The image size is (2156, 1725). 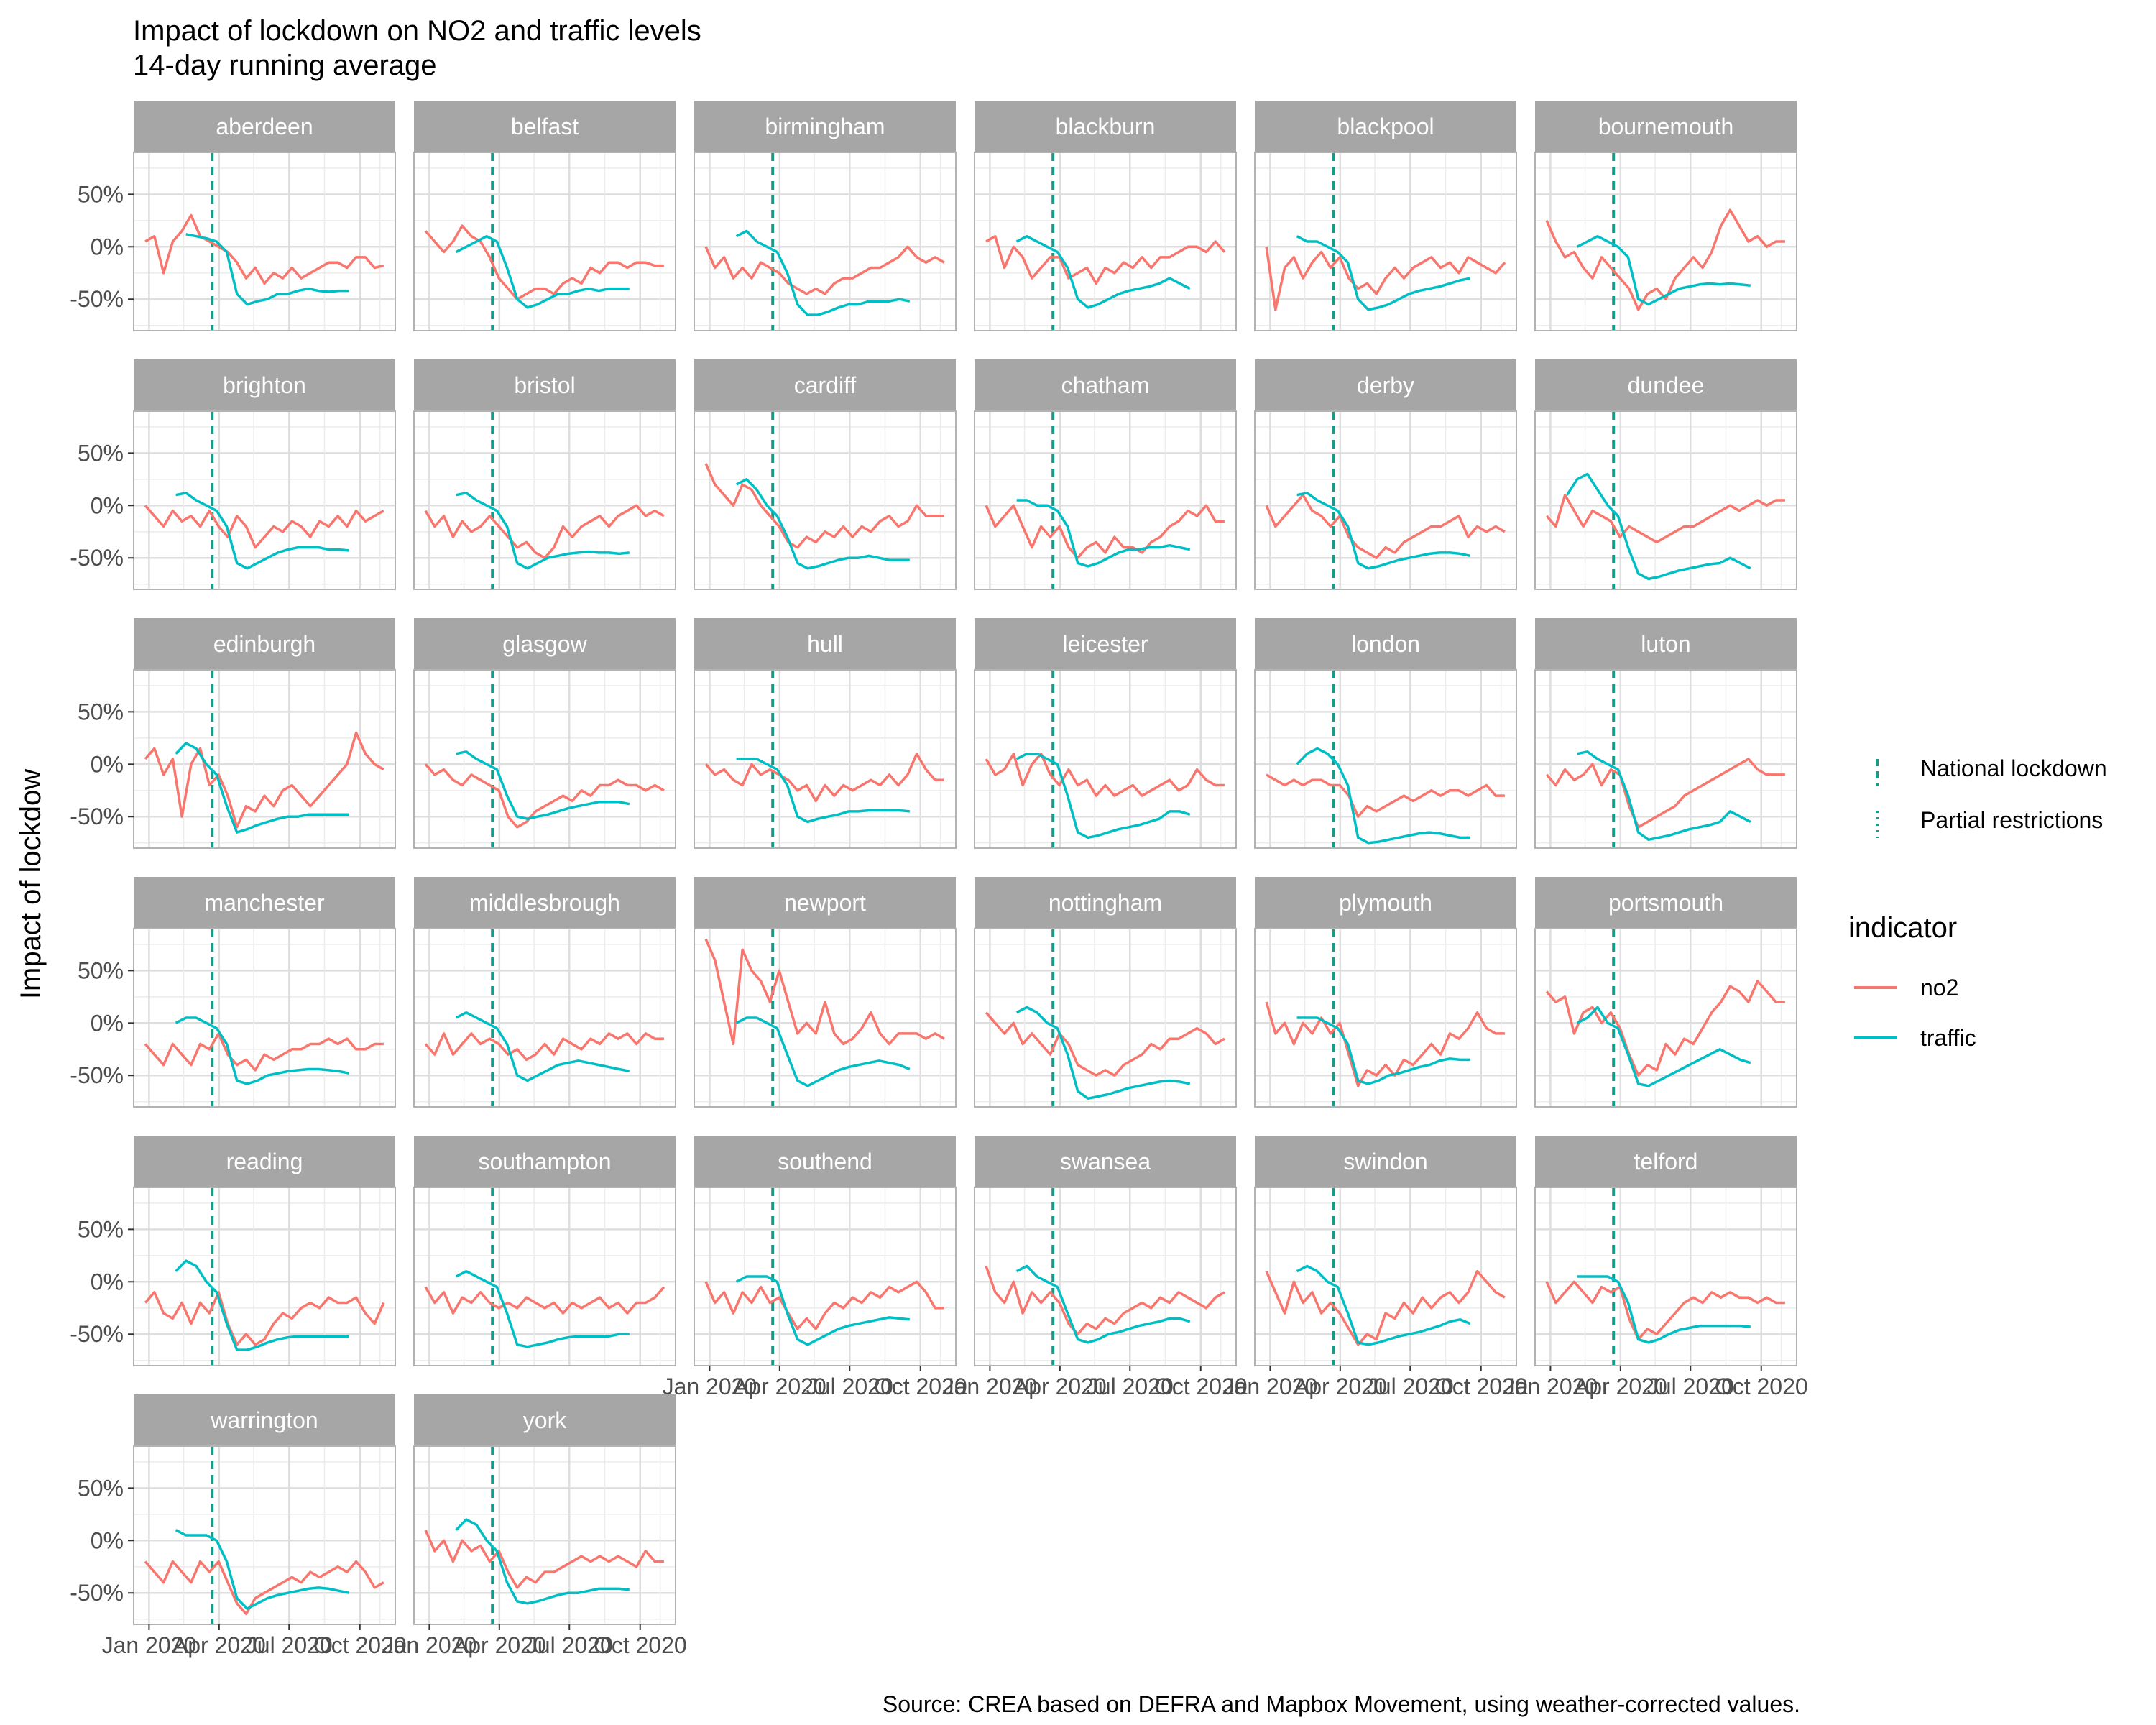 I want to click on y-axis-label: Impact of lockdow, so click(x=31, y=884).